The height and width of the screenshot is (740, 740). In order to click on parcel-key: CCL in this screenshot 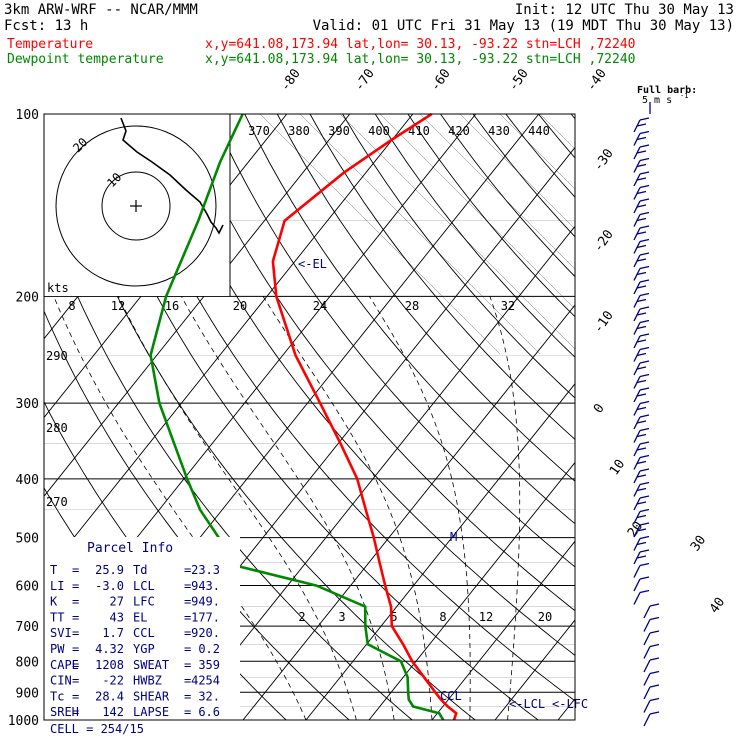, I will do `click(144, 633)`.